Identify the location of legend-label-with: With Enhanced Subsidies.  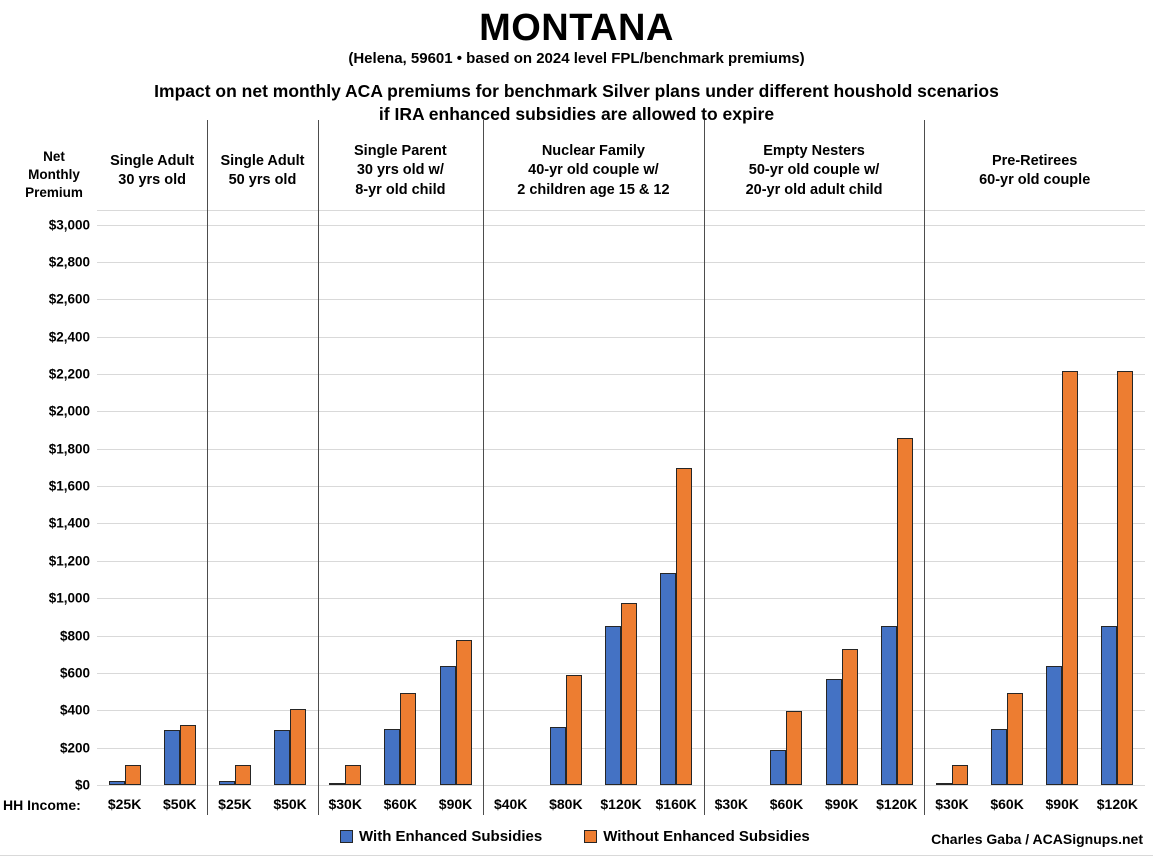
(451, 836).